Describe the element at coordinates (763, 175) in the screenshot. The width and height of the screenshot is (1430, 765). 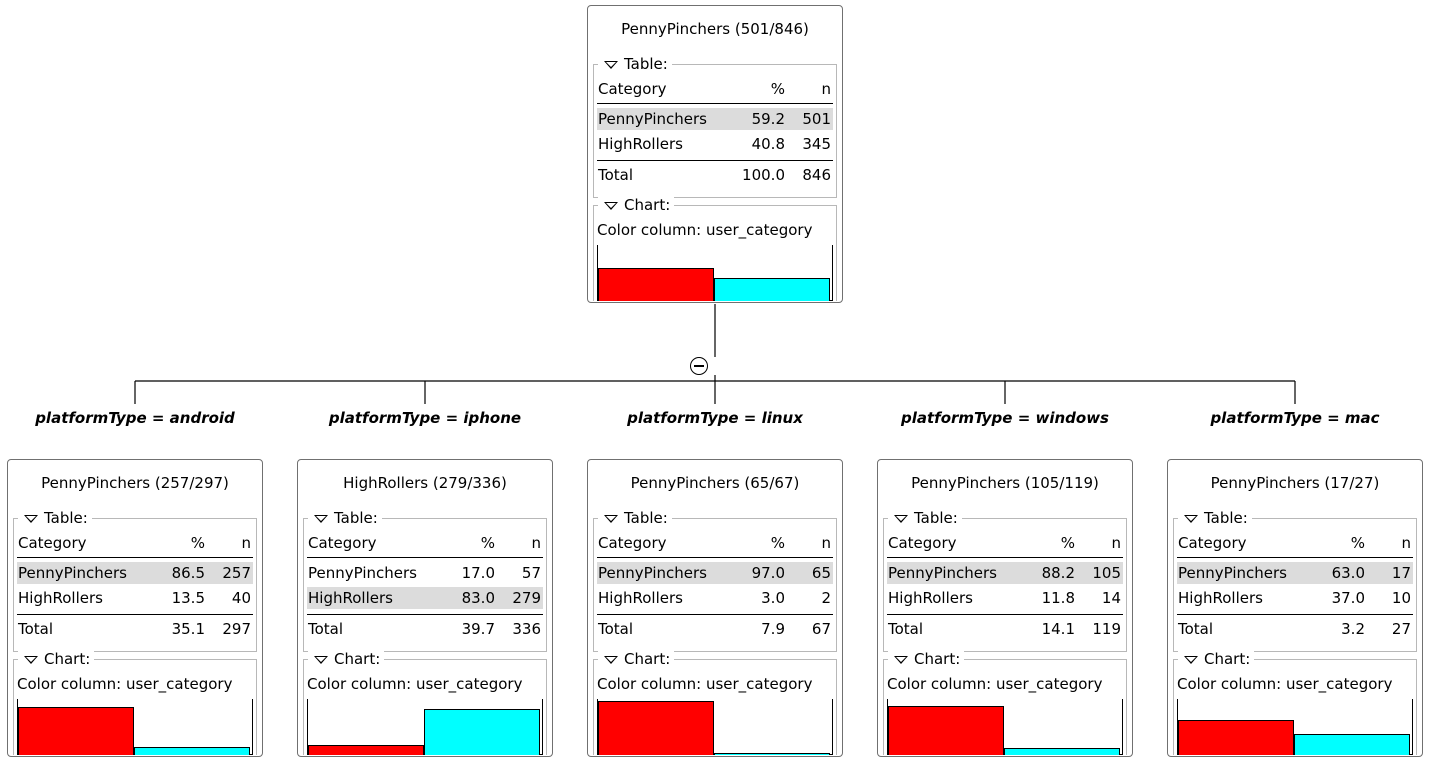
I see `total-percent: 100.0` at that location.